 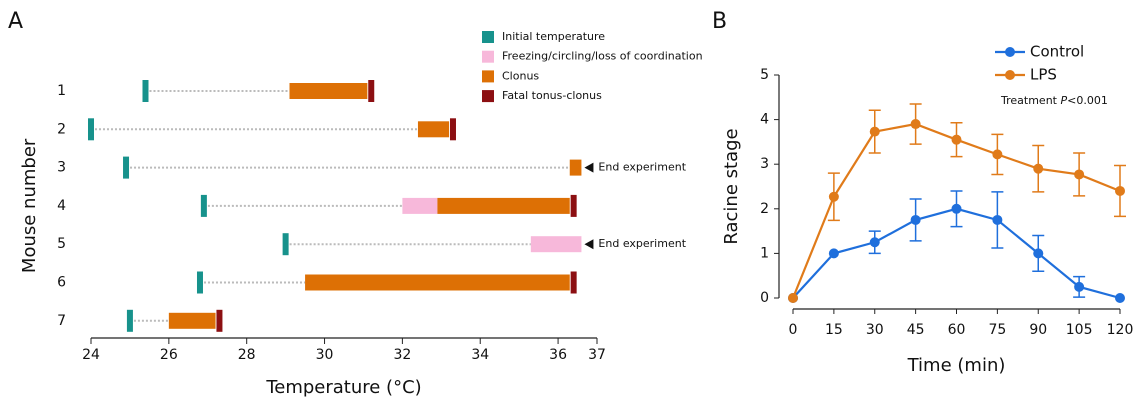 I want to click on x-tick-label: 60, so click(x=957, y=330).